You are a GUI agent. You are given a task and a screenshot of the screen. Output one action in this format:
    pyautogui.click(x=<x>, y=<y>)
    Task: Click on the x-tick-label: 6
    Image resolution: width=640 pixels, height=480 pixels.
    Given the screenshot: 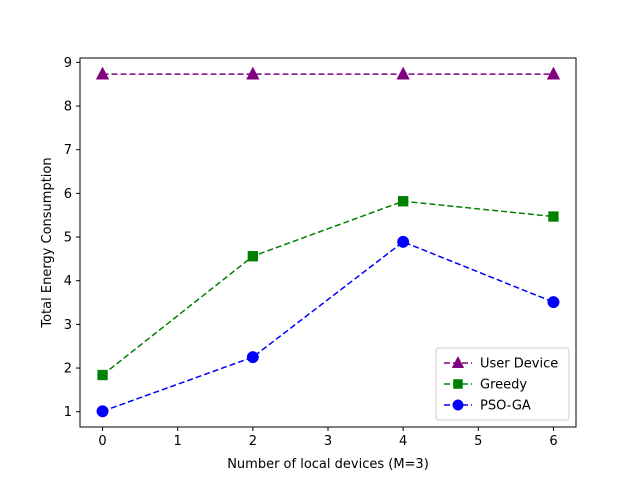 What is the action you would take?
    pyautogui.click(x=553, y=441)
    